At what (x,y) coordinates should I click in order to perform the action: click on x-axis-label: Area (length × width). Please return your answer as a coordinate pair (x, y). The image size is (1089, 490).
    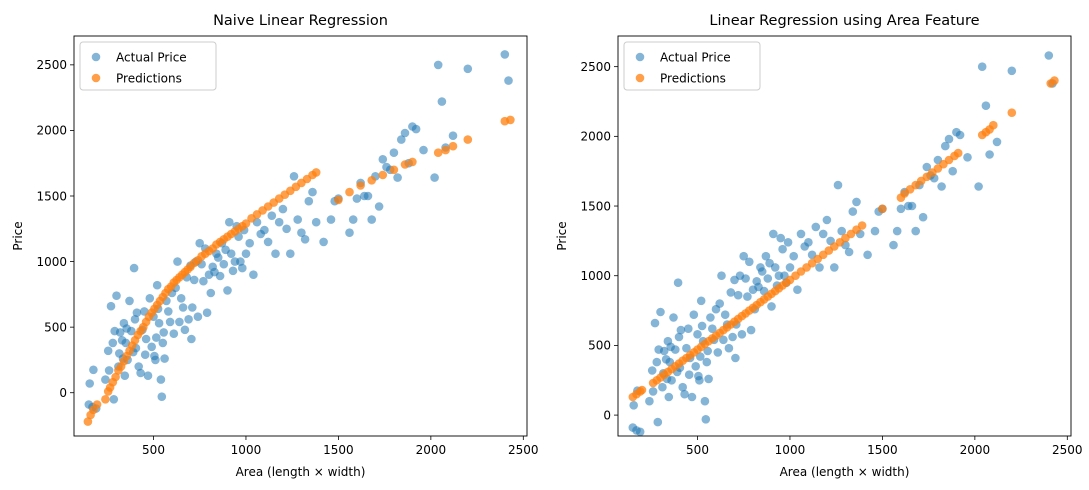
    Looking at the image, I should click on (301, 472).